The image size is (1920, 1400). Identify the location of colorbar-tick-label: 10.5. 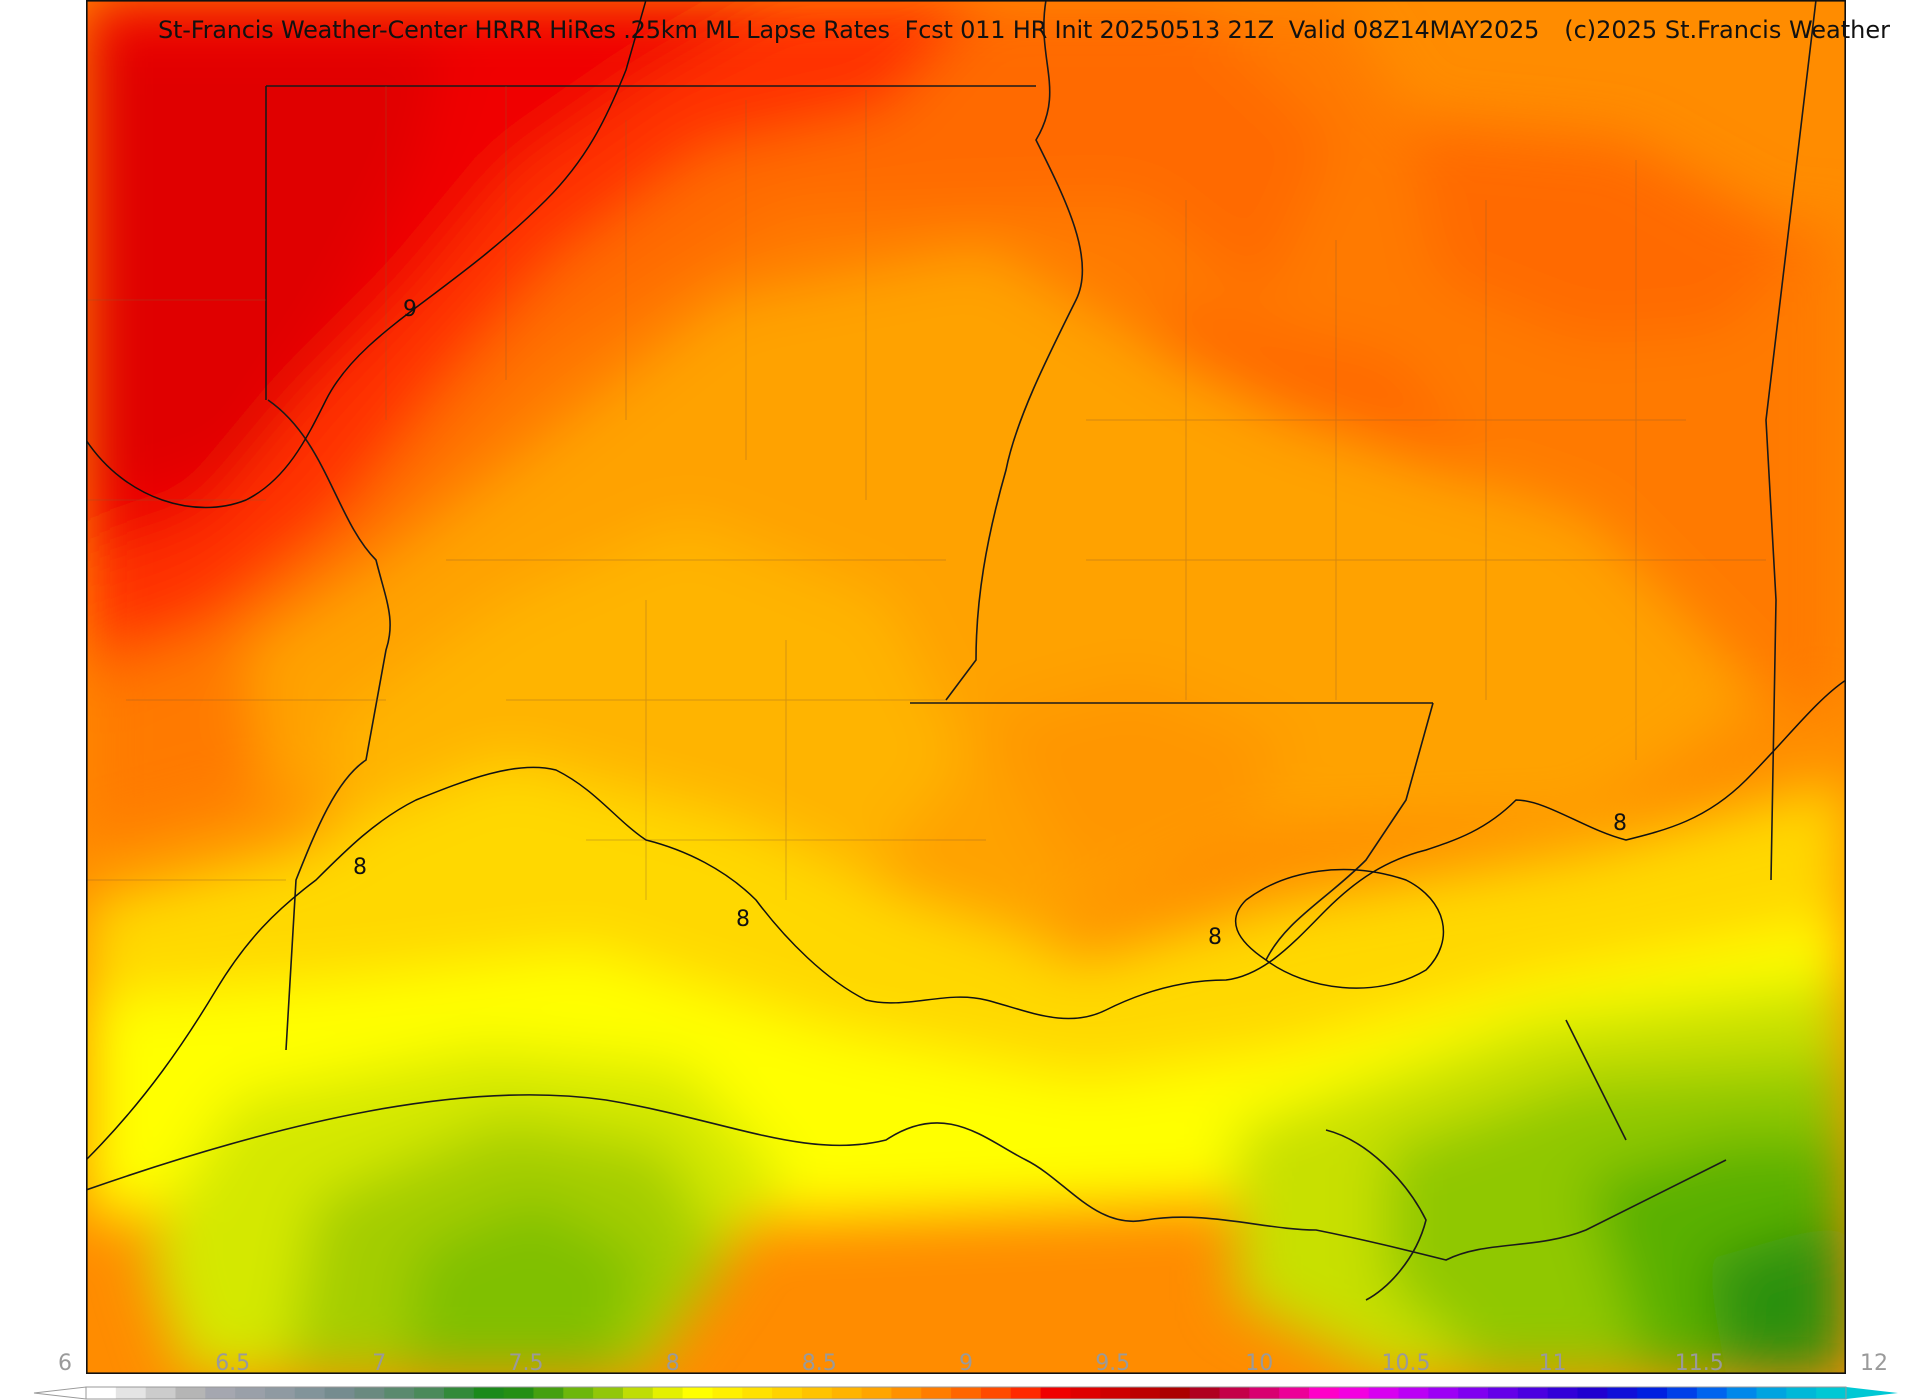
(1406, 1363).